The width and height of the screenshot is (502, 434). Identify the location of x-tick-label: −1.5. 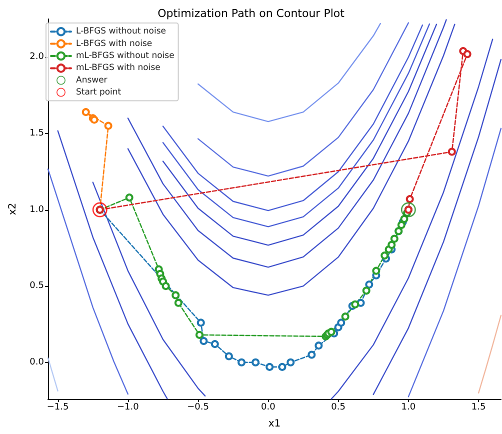
(57, 407).